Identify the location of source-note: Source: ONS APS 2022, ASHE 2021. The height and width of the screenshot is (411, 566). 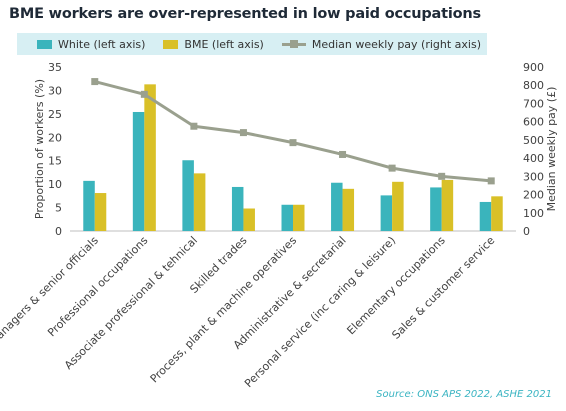
(464, 394).